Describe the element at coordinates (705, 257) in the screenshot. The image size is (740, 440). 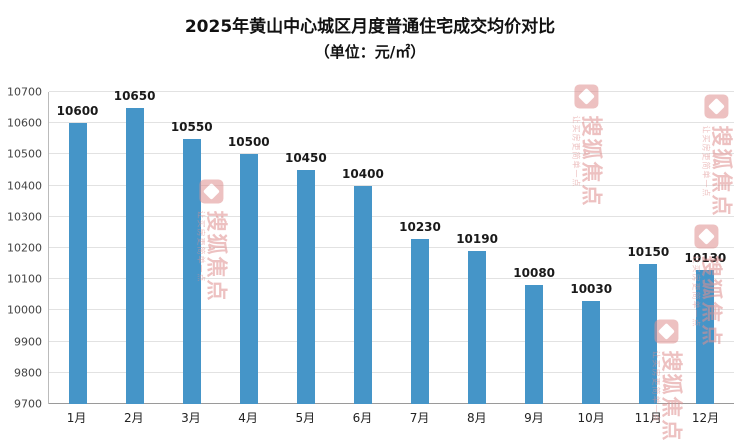
I see `value-label: 10130` at that location.